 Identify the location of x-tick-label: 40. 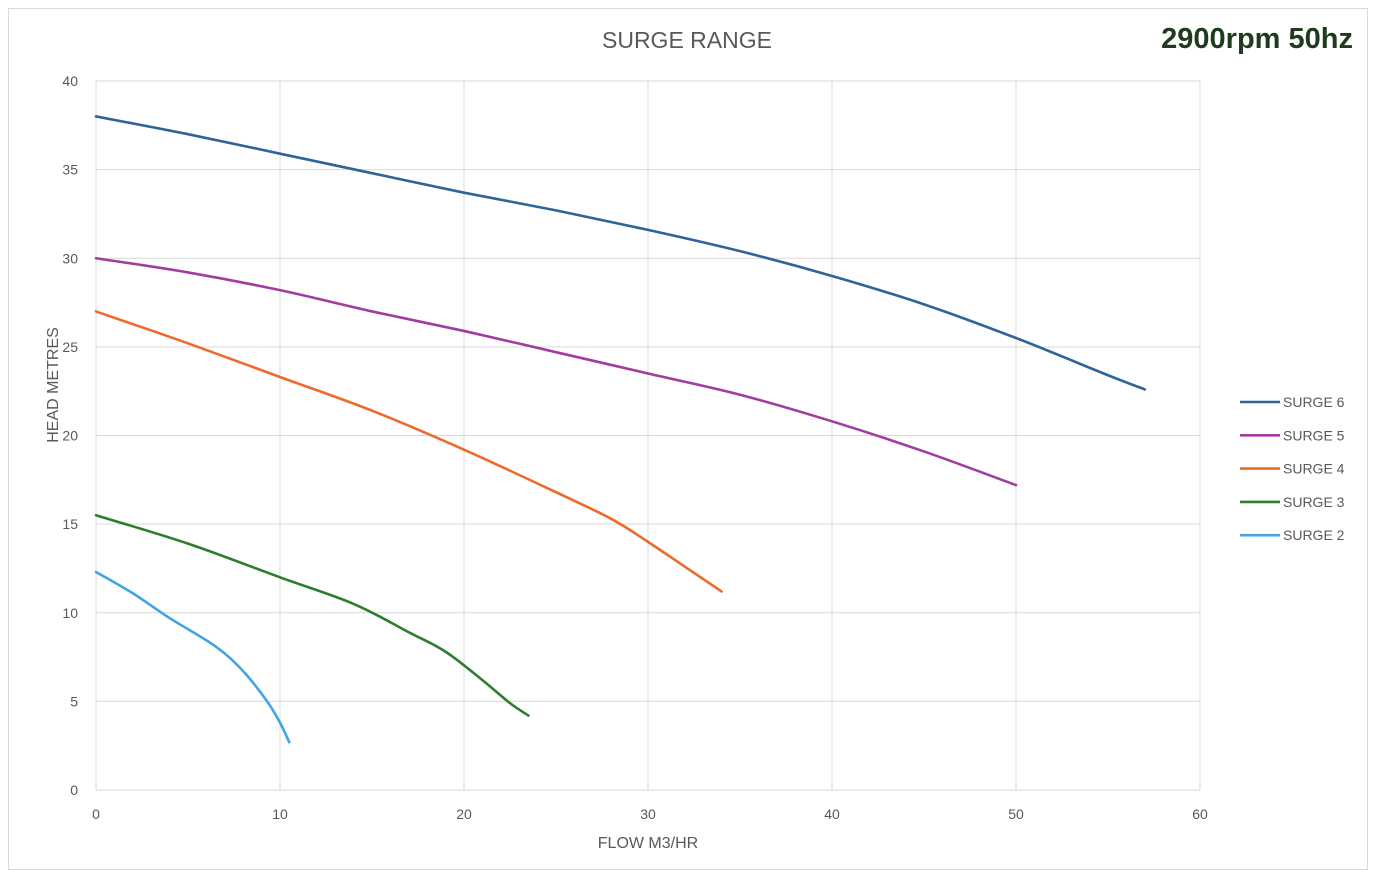
(832, 814).